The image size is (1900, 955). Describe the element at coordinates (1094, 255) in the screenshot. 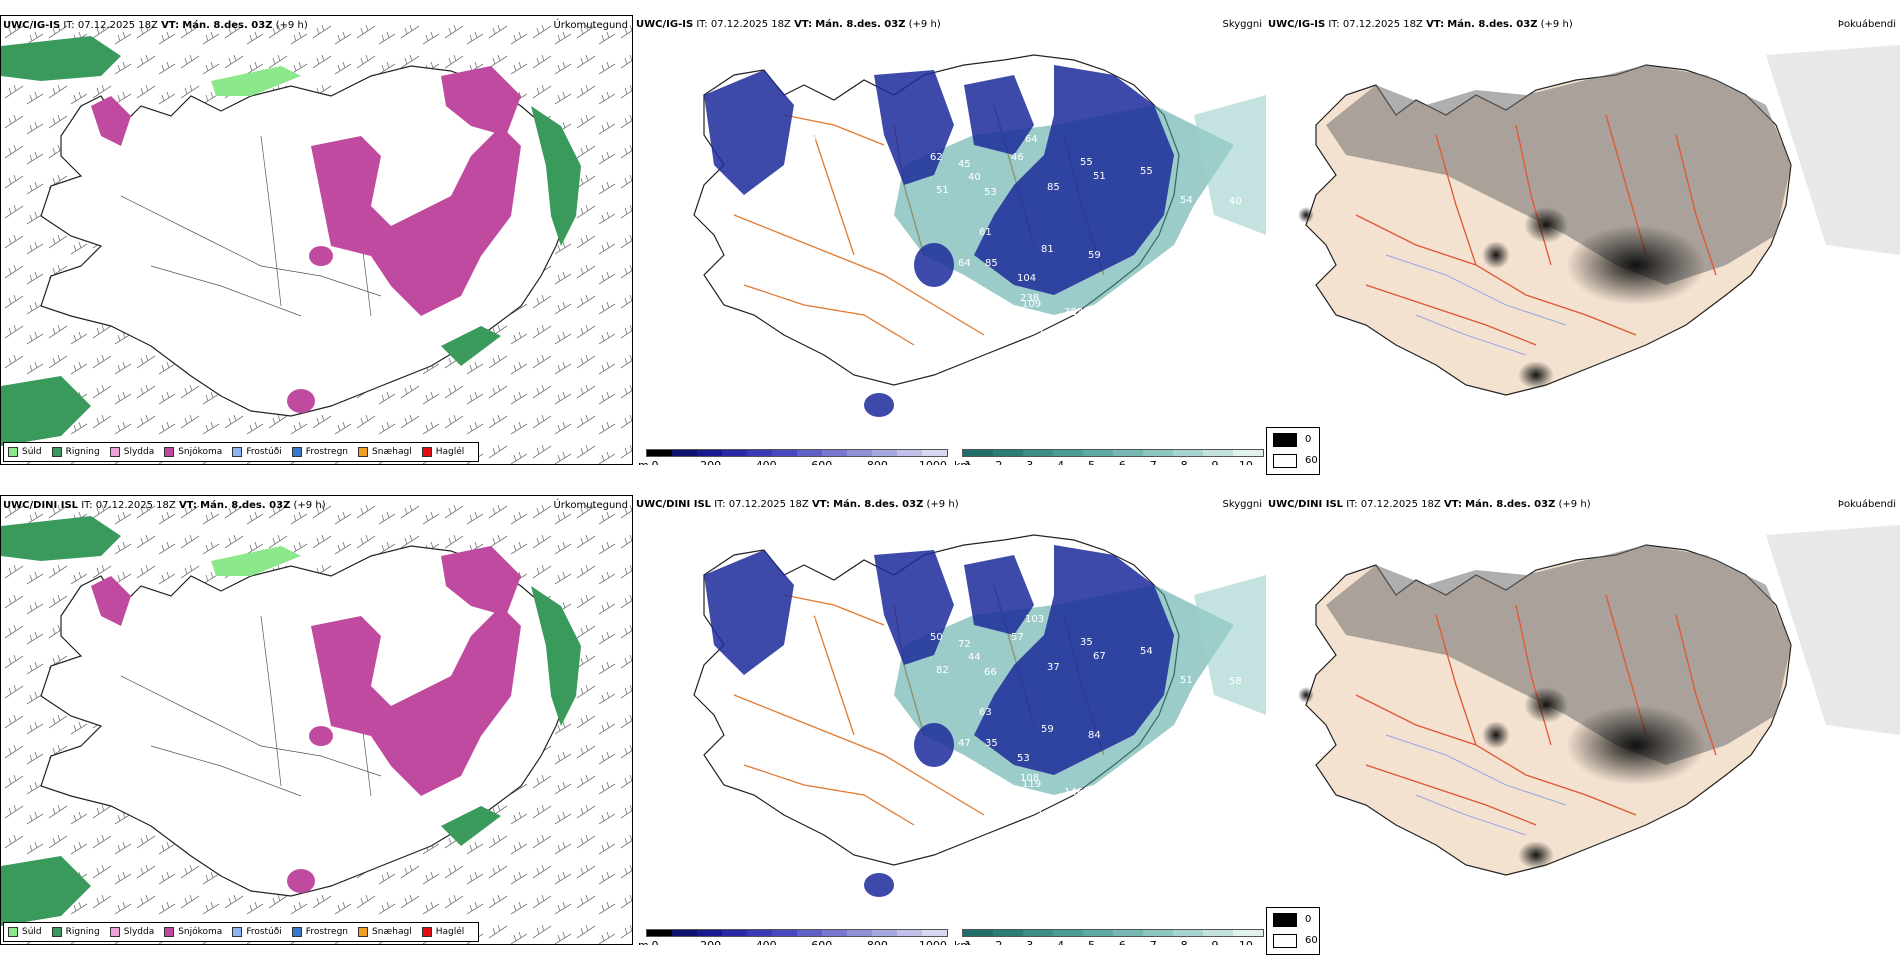

I see `cloud-base-label: 59` at that location.